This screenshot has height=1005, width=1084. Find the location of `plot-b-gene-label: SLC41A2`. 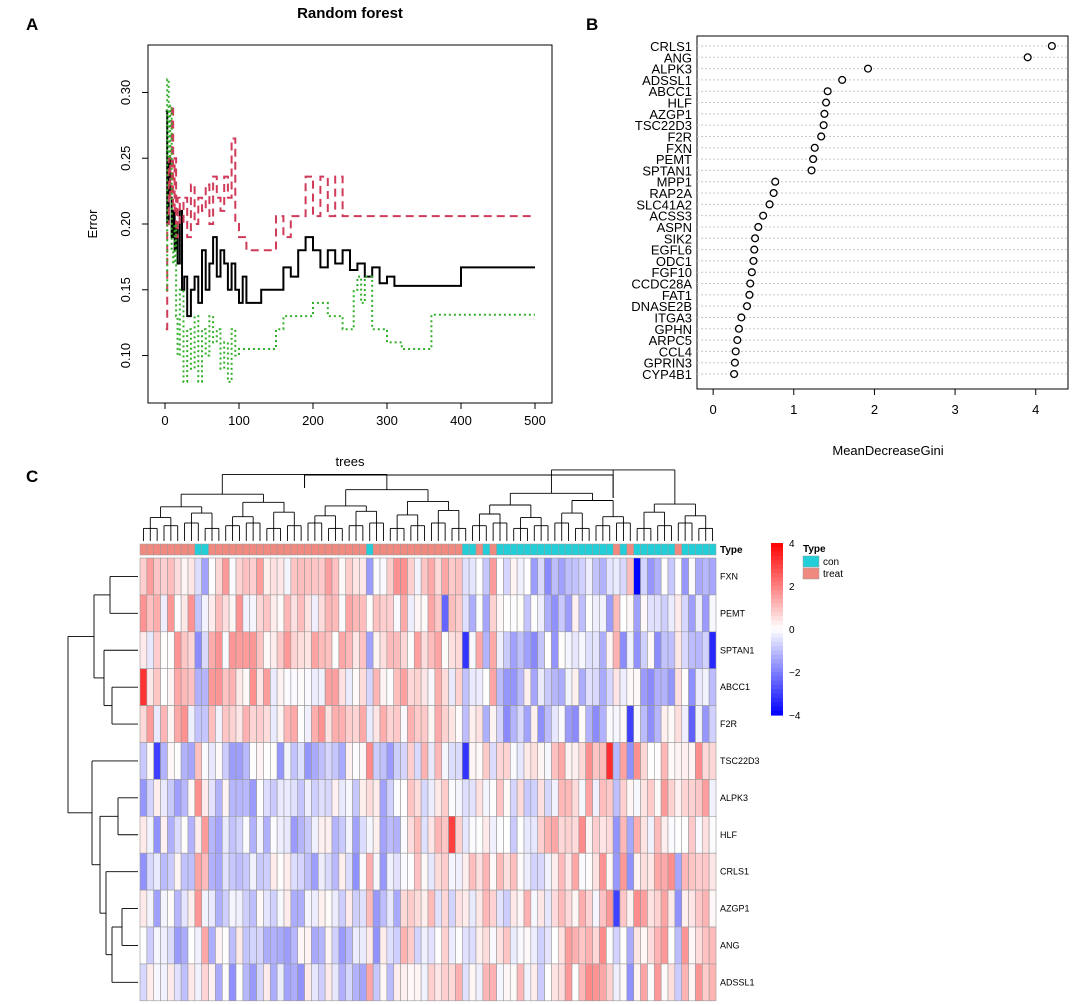

plot-b-gene-label: SLC41A2 is located at coordinates (664, 204).